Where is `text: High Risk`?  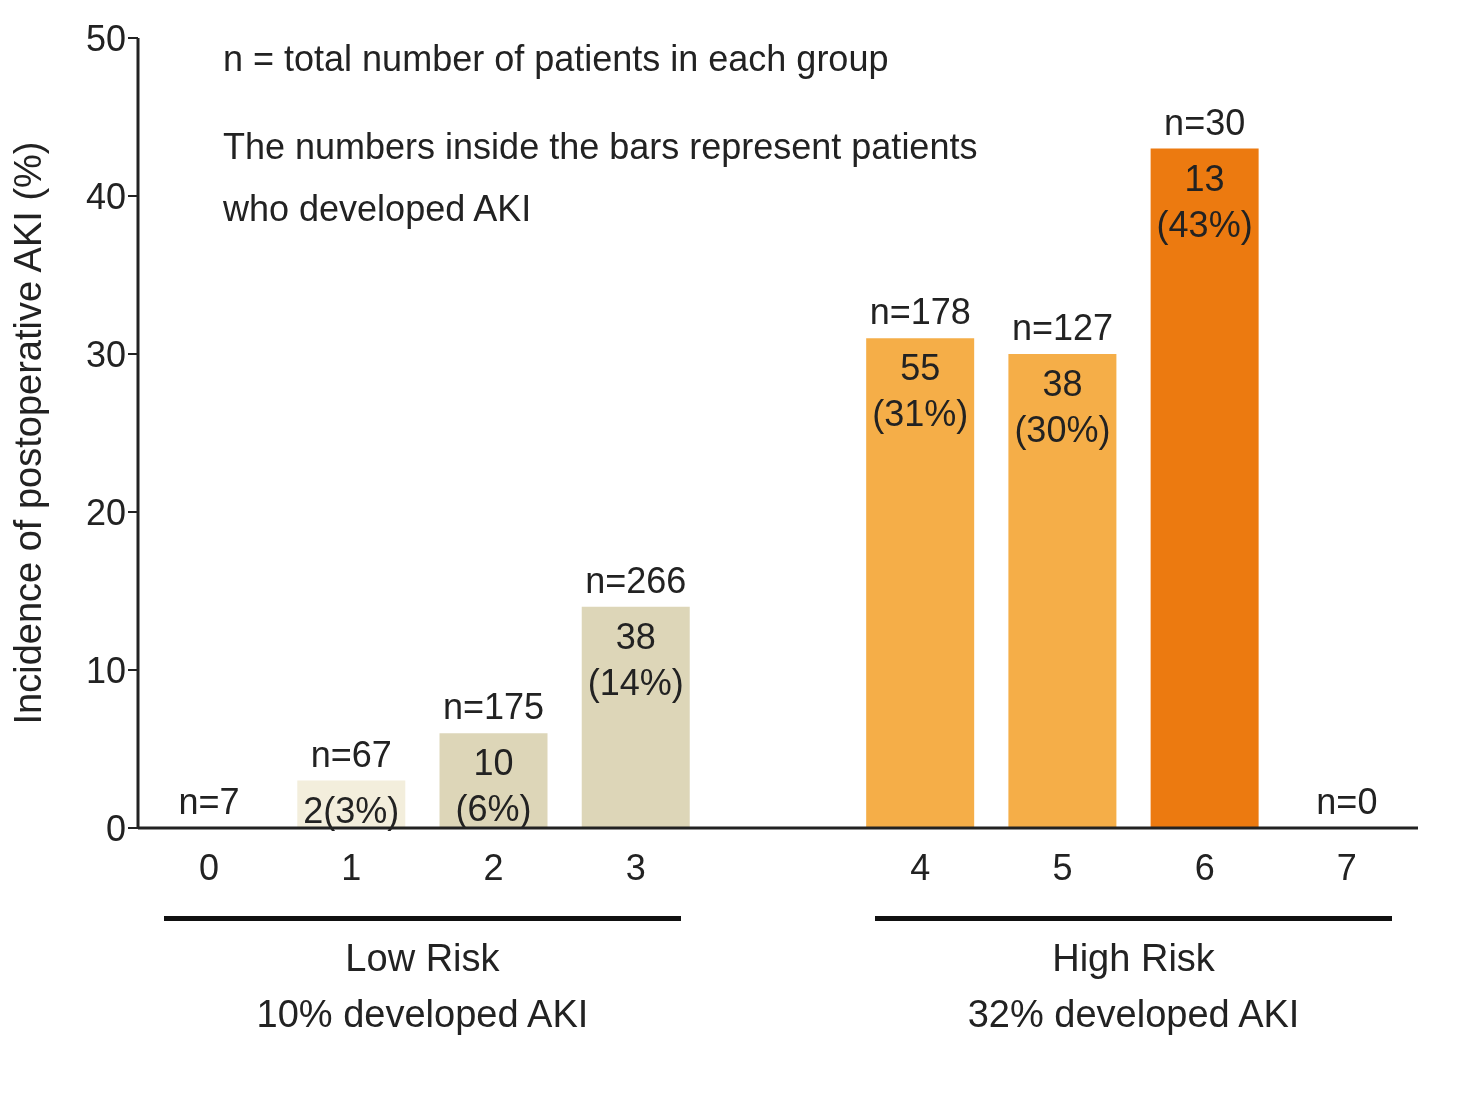
text: High Risk is located at coordinates (1133, 958).